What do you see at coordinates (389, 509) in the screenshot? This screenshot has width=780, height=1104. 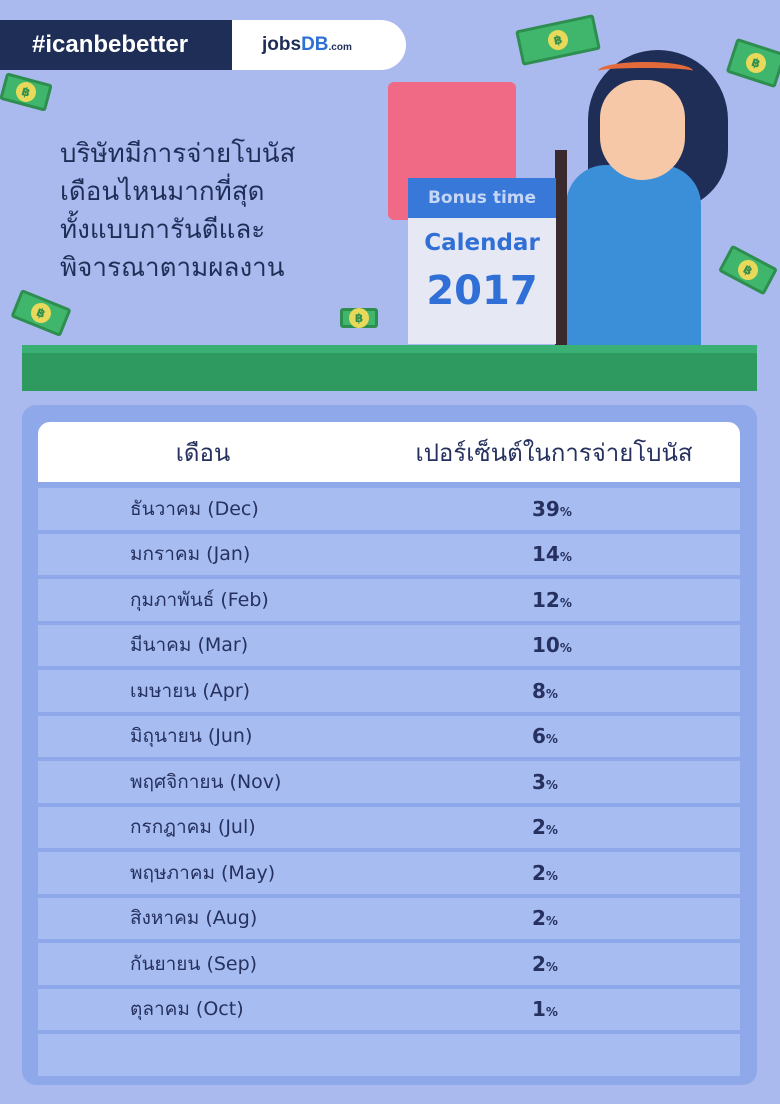 I see `table-row: ธันวาคม (Dec) 39%` at bounding box center [389, 509].